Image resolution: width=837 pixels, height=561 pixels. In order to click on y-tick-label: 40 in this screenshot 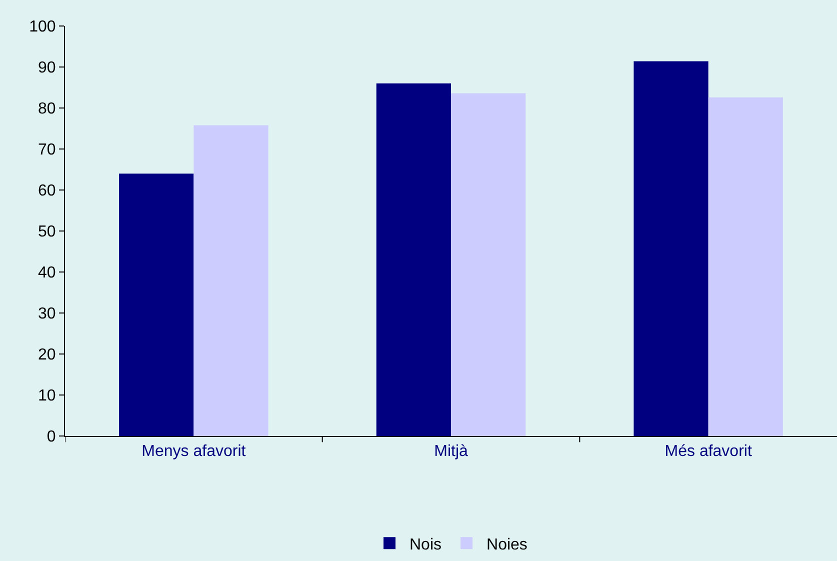, I will do `click(47, 273)`.